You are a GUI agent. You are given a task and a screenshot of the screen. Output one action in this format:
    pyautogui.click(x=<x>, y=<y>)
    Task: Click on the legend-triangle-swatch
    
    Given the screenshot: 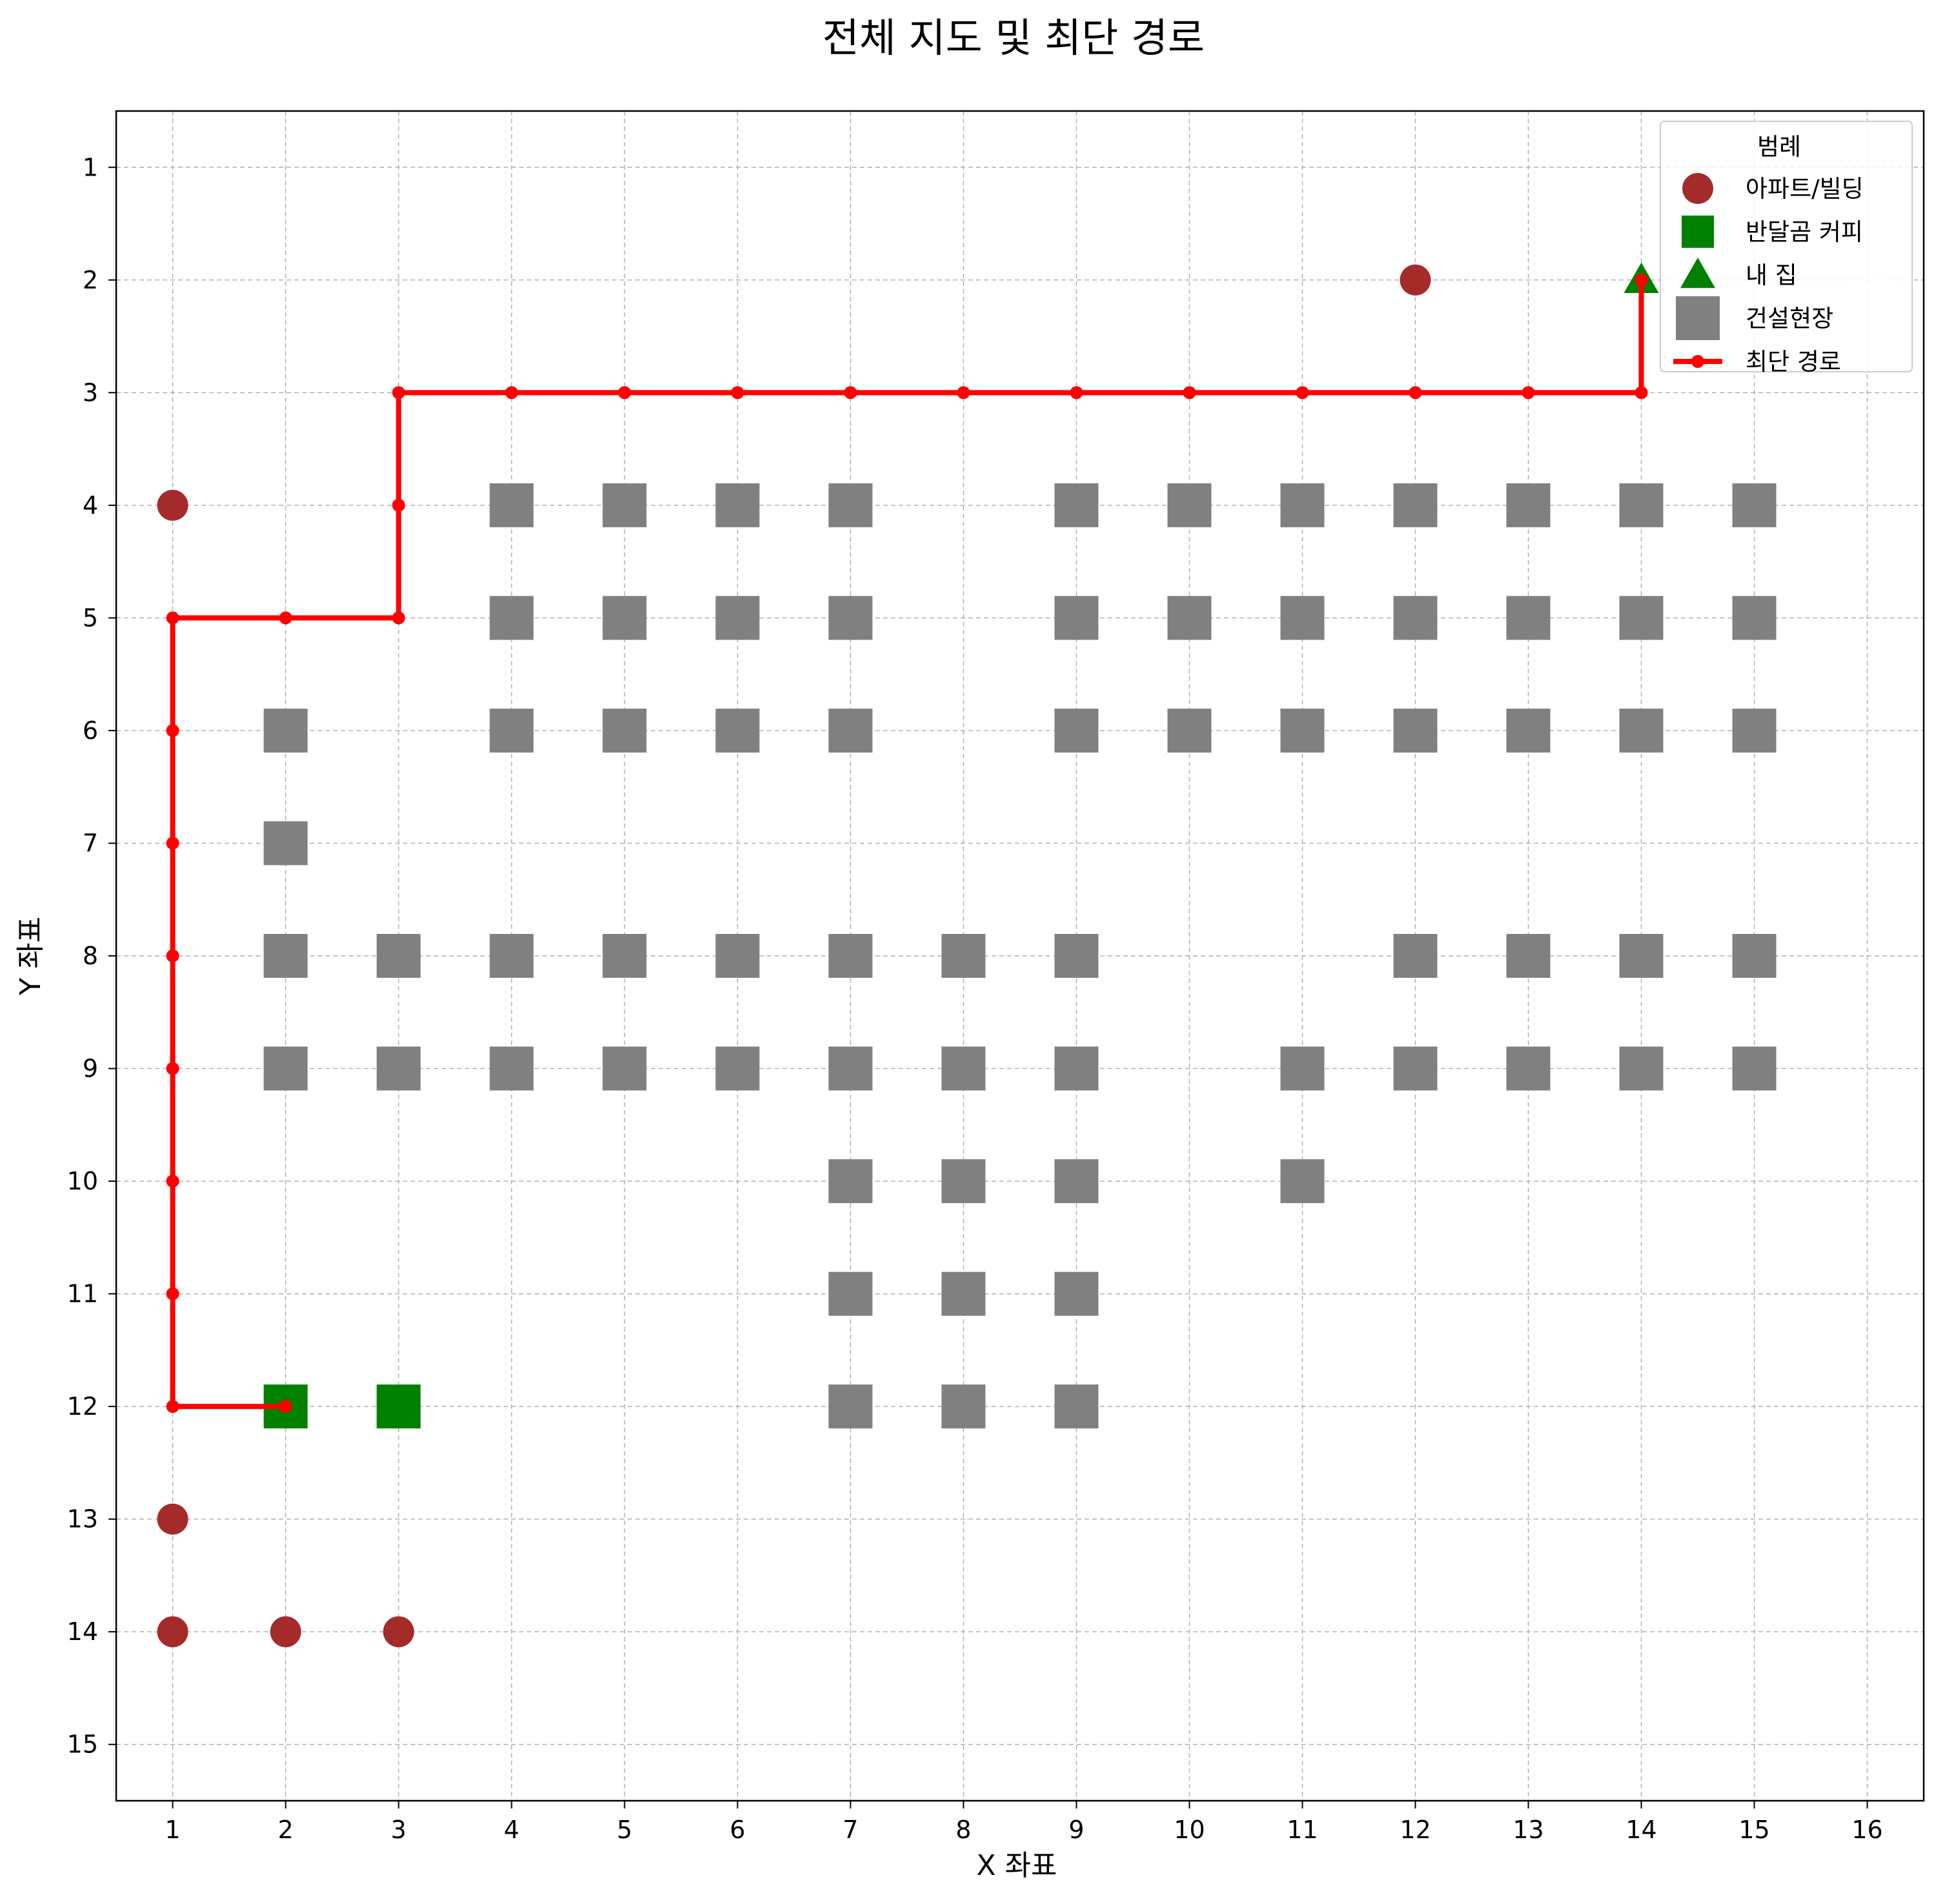 What is the action you would take?
    pyautogui.click(x=1697, y=274)
    